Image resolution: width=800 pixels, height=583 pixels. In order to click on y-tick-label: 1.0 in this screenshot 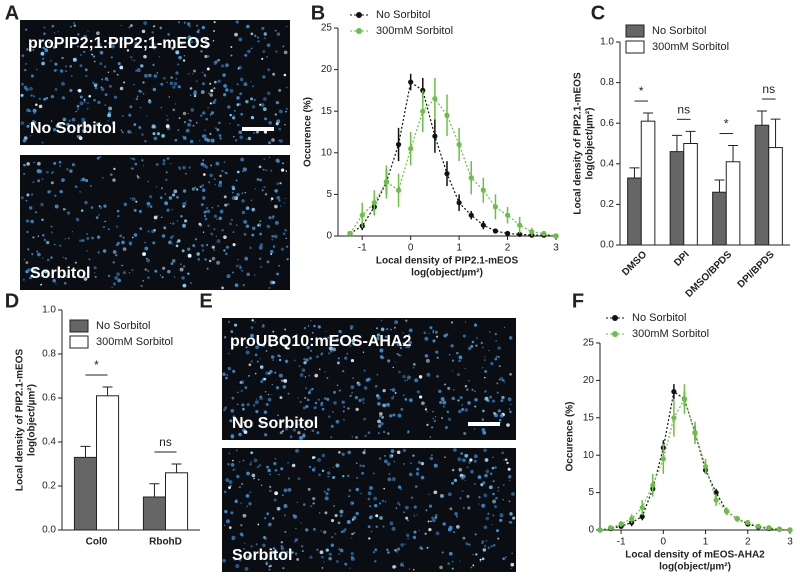, I will do `click(607, 42)`.